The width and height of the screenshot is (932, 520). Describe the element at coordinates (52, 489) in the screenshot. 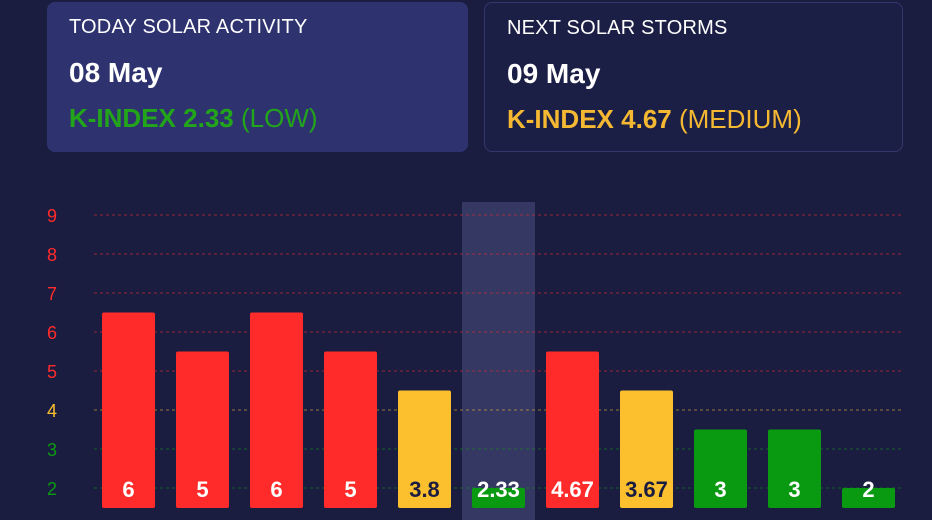

I see `y-tick-label: 2` at that location.